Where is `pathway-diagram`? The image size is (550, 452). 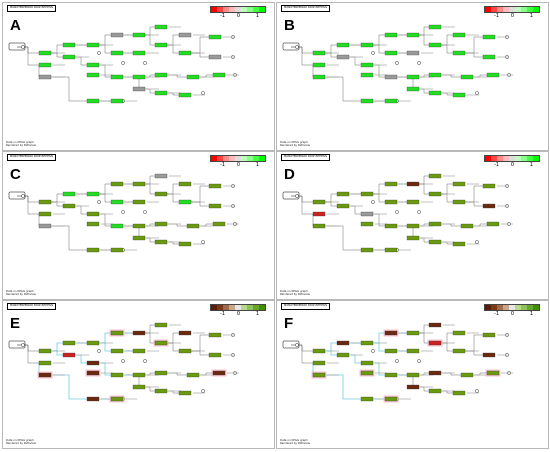
pathway-diagram is located at coordinates (123, 213).